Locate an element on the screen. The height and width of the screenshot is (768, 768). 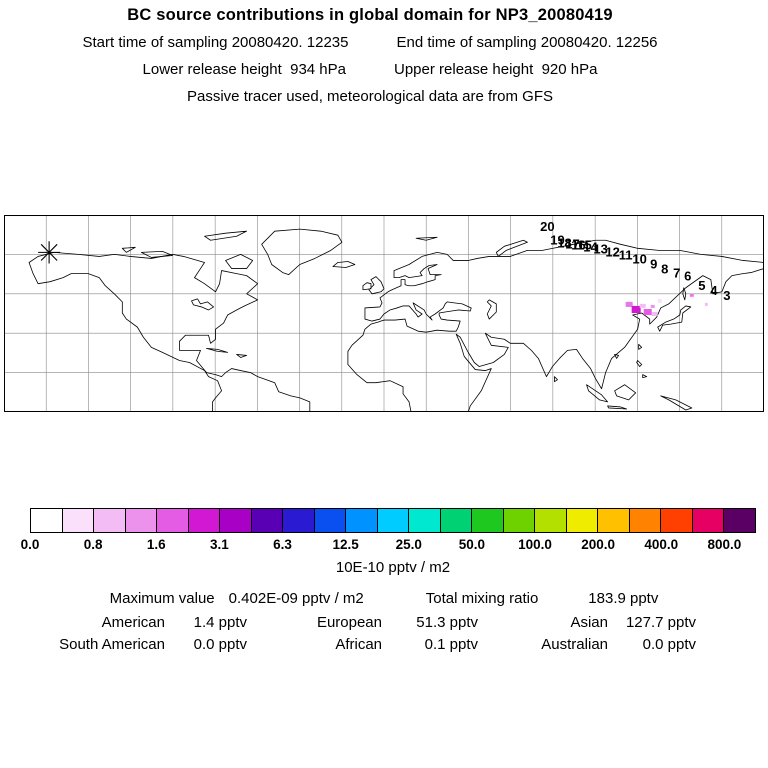
colorbar-tick-label: 3.1 is located at coordinates (219, 544).